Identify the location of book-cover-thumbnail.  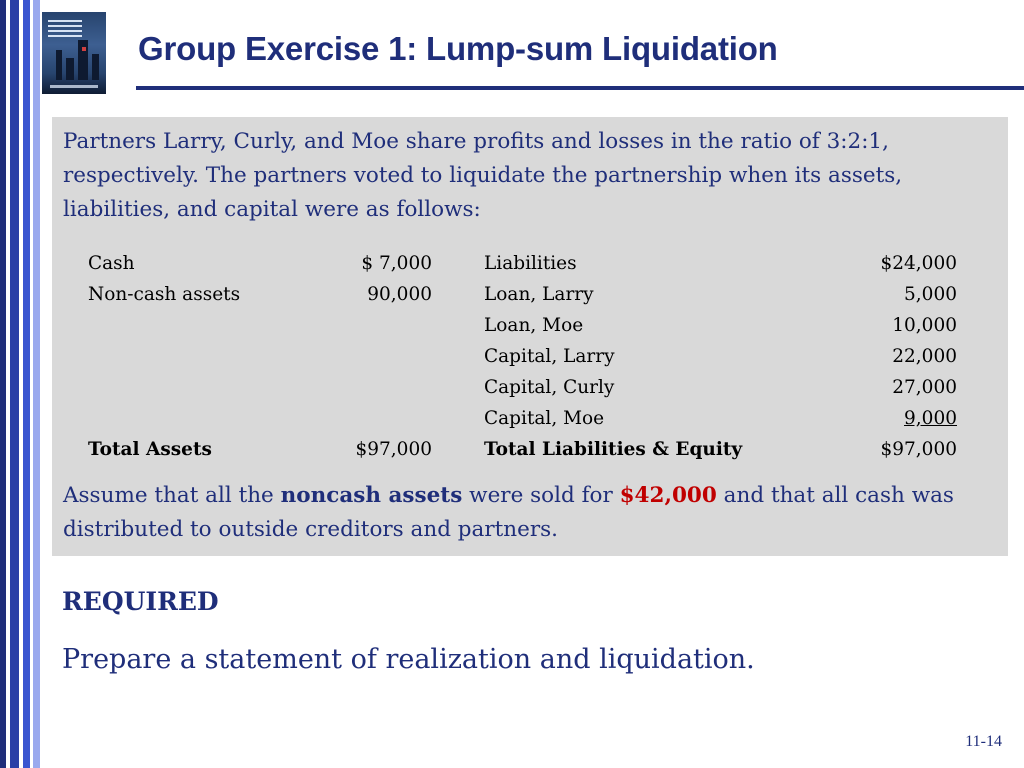
(74, 53).